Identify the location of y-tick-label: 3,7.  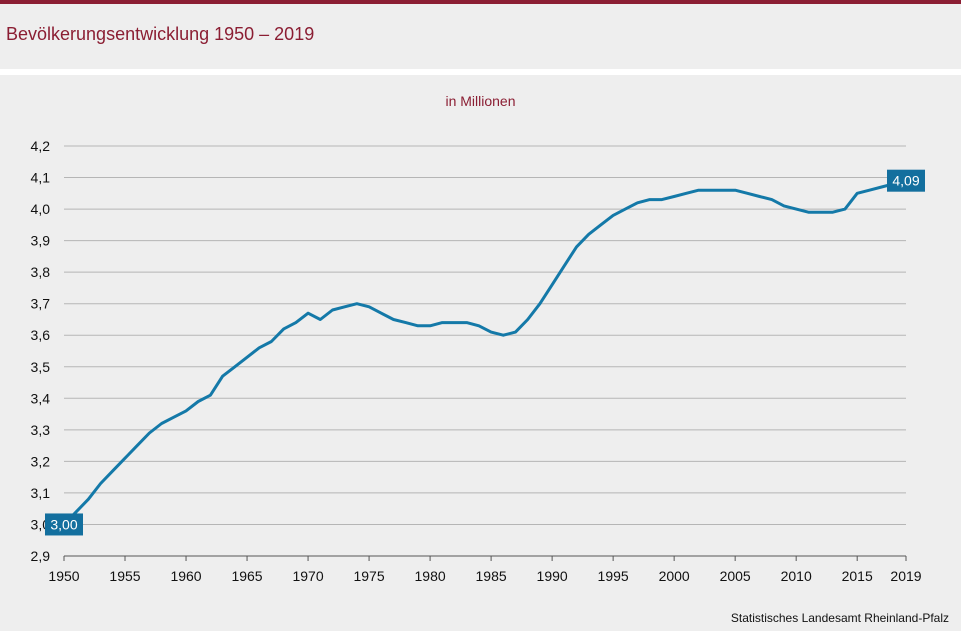
(41, 304).